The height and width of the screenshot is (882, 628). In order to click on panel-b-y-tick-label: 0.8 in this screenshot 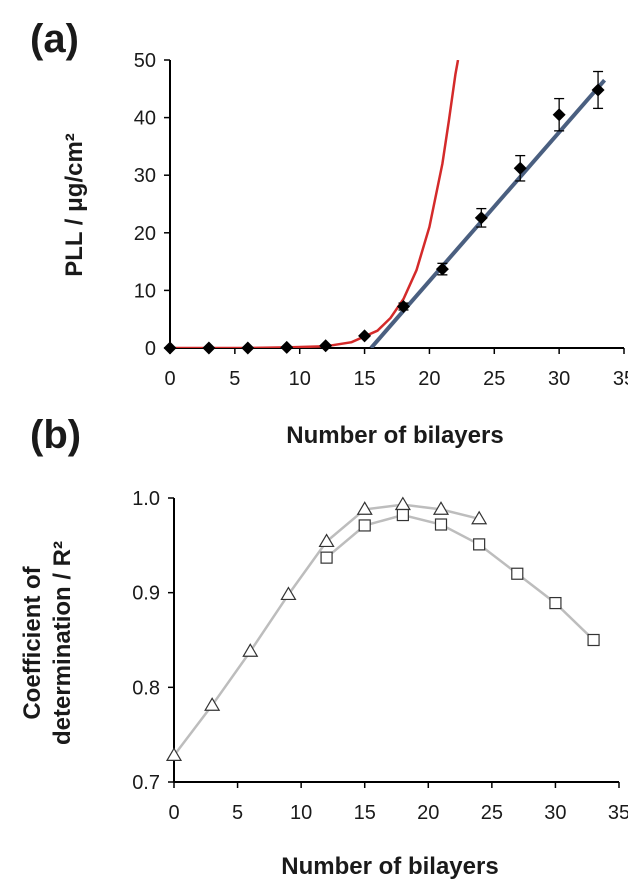, I will do `click(146, 688)`.